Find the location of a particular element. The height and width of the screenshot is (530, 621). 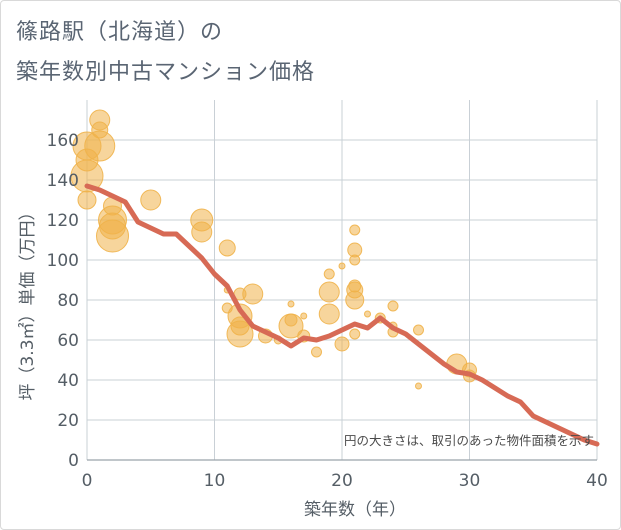

y-tick-label: 0 is located at coordinates (73, 461).